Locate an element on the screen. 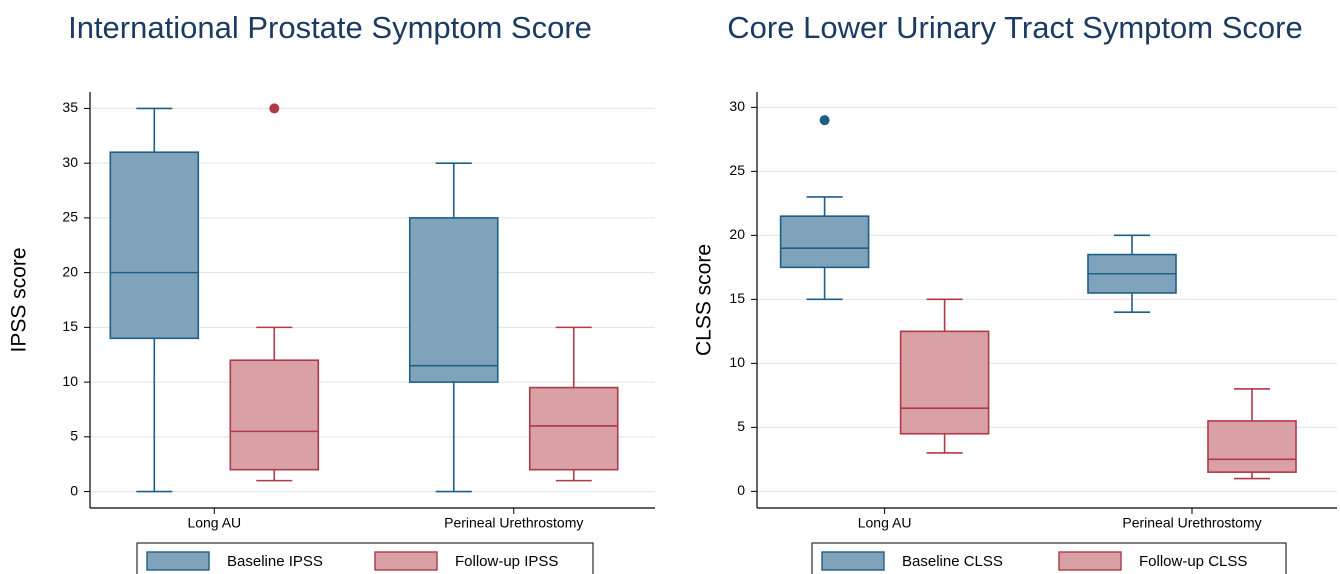  y-tick-label: 35 is located at coordinates (70, 107).